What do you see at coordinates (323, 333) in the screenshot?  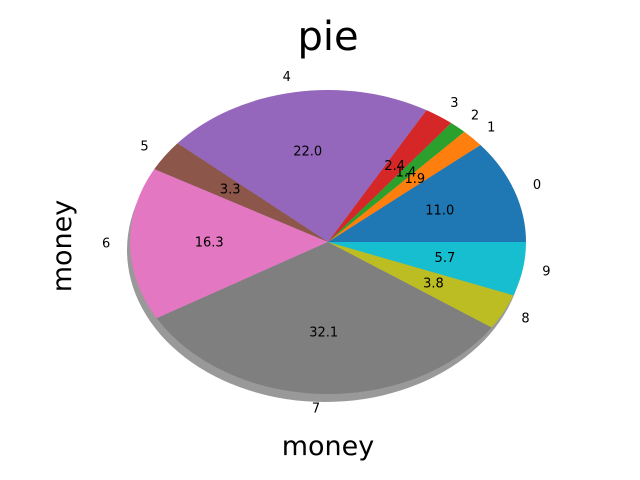 I see `slice-value-7: 32.1` at bounding box center [323, 333].